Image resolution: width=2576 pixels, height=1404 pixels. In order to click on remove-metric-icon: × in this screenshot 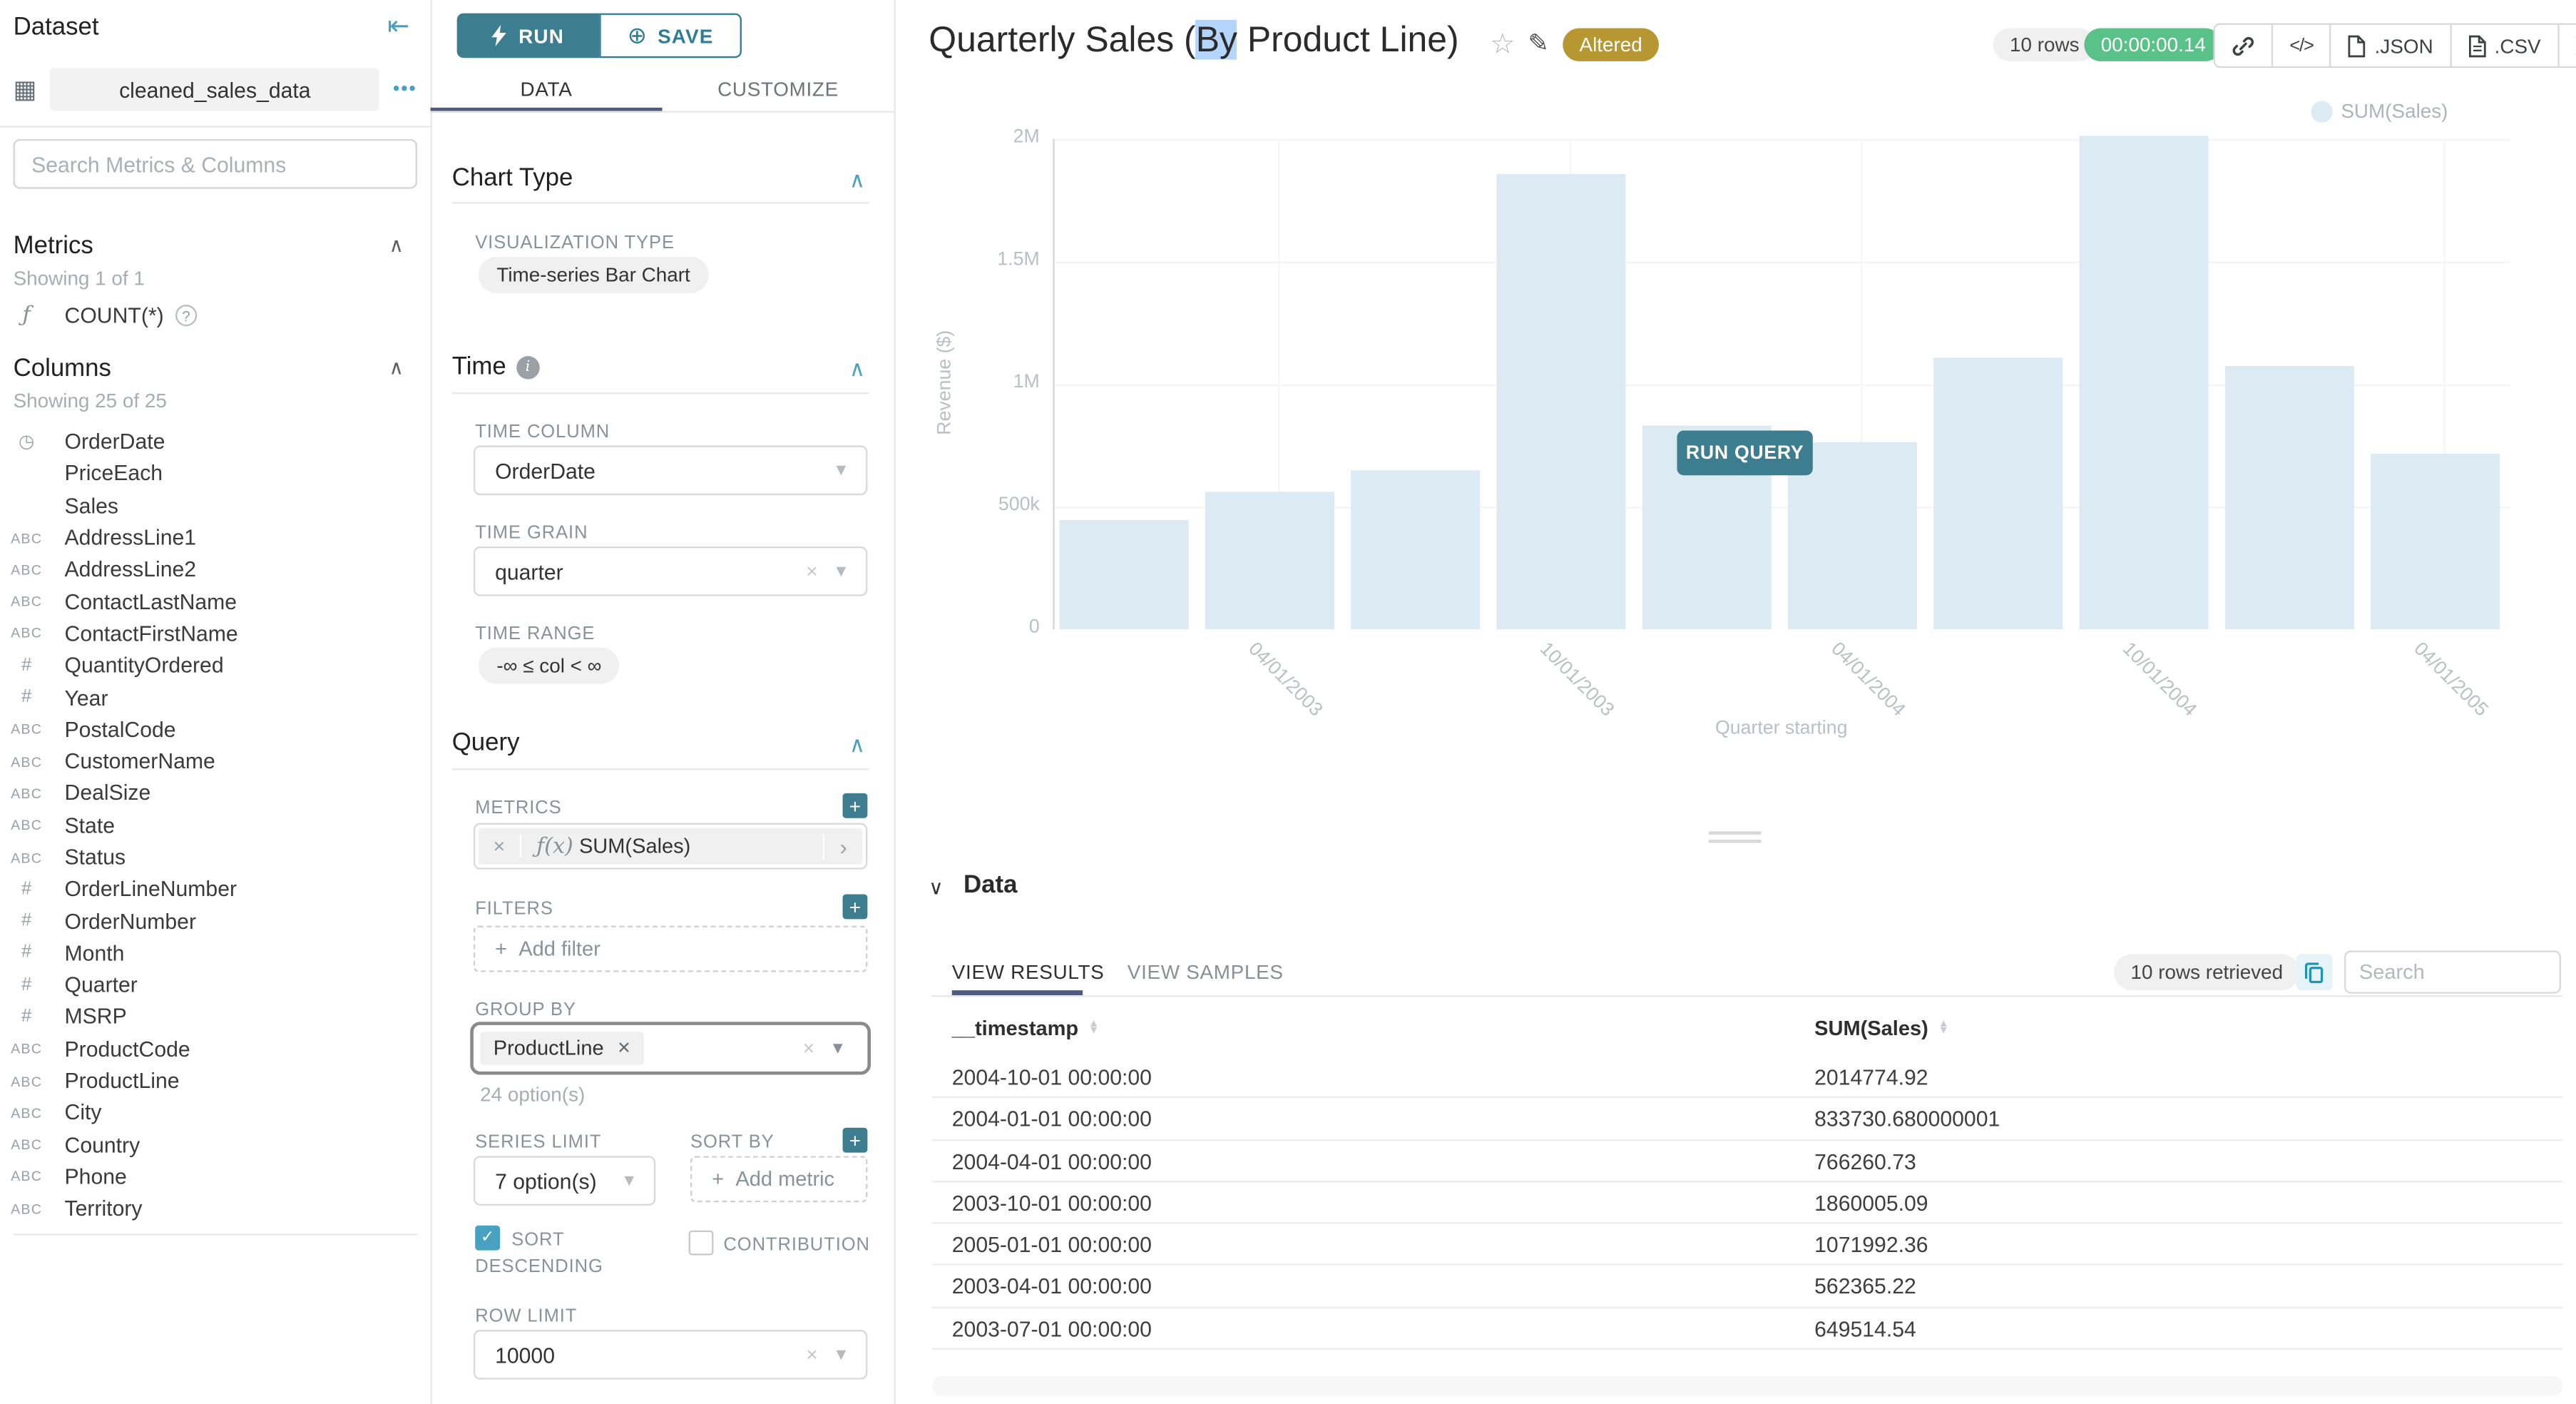, I will do `click(501, 846)`.